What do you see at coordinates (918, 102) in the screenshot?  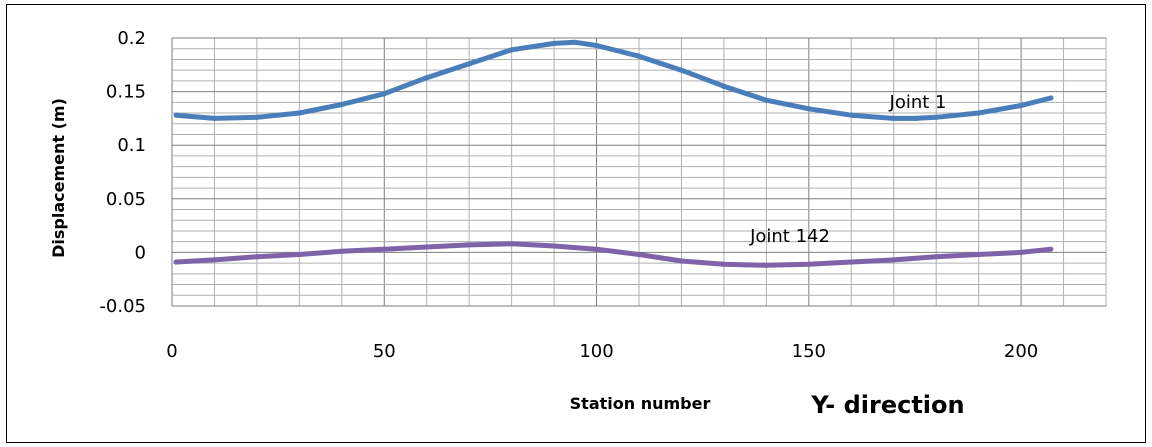 I see `series-label-1: Joint 1` at bounding box center [918, 102].